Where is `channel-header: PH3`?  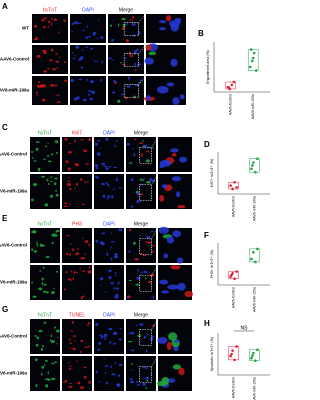
channel-header: PH3 is located at coordinates (77, 224).